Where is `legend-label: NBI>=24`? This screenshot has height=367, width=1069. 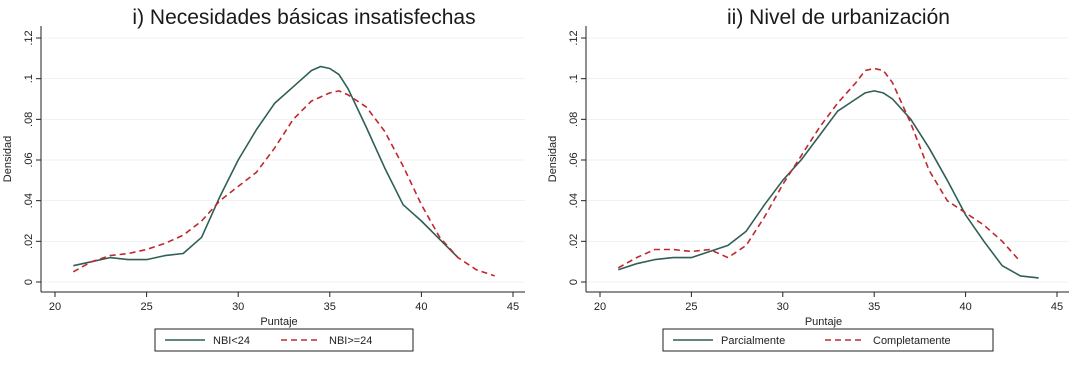
legend-label: NBI>=24 is located at coordinates (350, 341).